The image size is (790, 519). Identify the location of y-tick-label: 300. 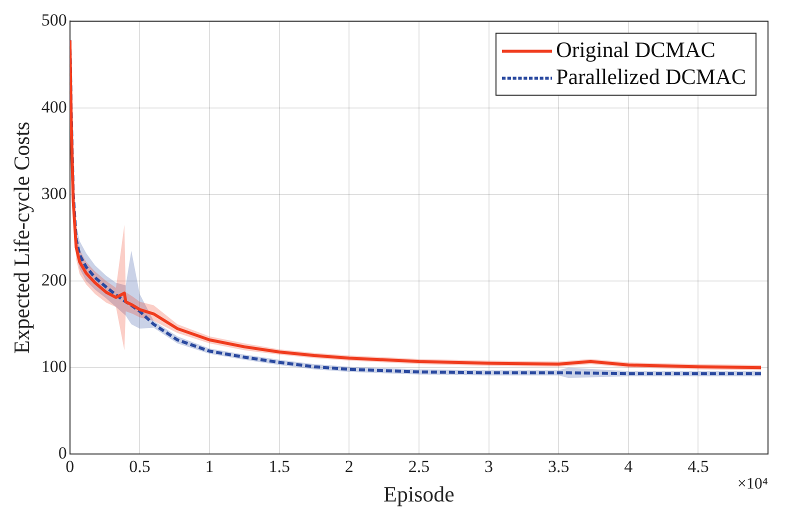
(54, 193).